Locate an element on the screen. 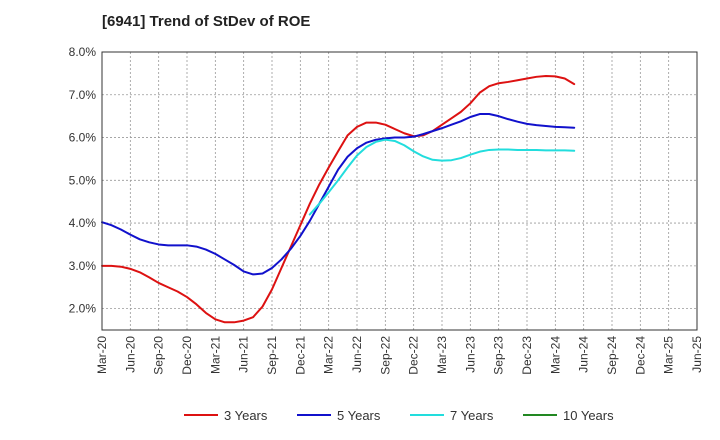  x-tick-label: Mar-20 is located at coordinates (102, 355).